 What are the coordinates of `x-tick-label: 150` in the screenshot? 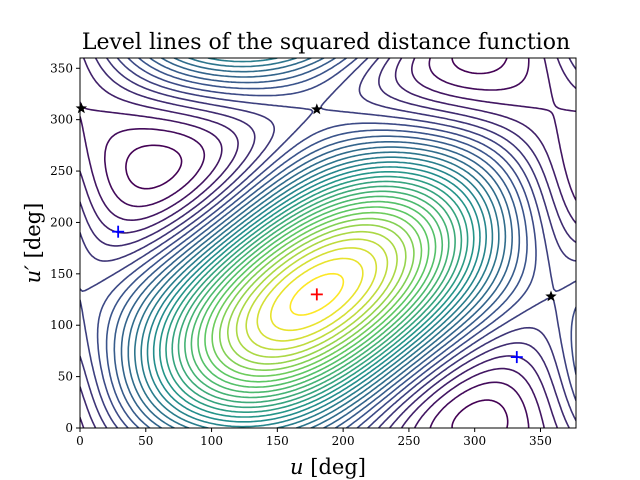 It's located at (277, 441).